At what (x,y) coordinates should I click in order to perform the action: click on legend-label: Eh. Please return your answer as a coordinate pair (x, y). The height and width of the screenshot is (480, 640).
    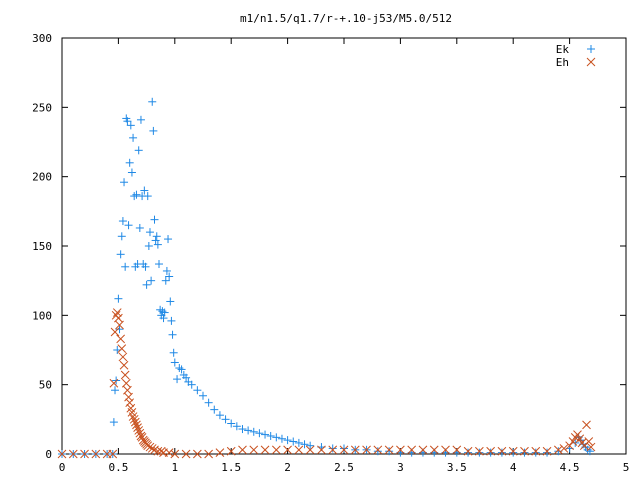
    Looking at the image, I should click on (562, 62).